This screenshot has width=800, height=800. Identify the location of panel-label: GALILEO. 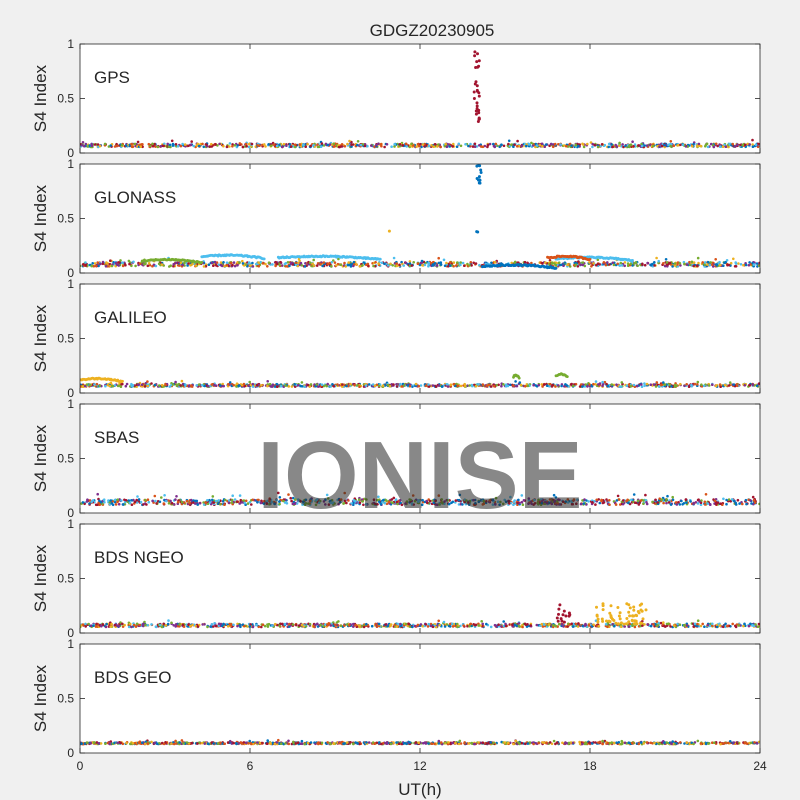
(130, 317).